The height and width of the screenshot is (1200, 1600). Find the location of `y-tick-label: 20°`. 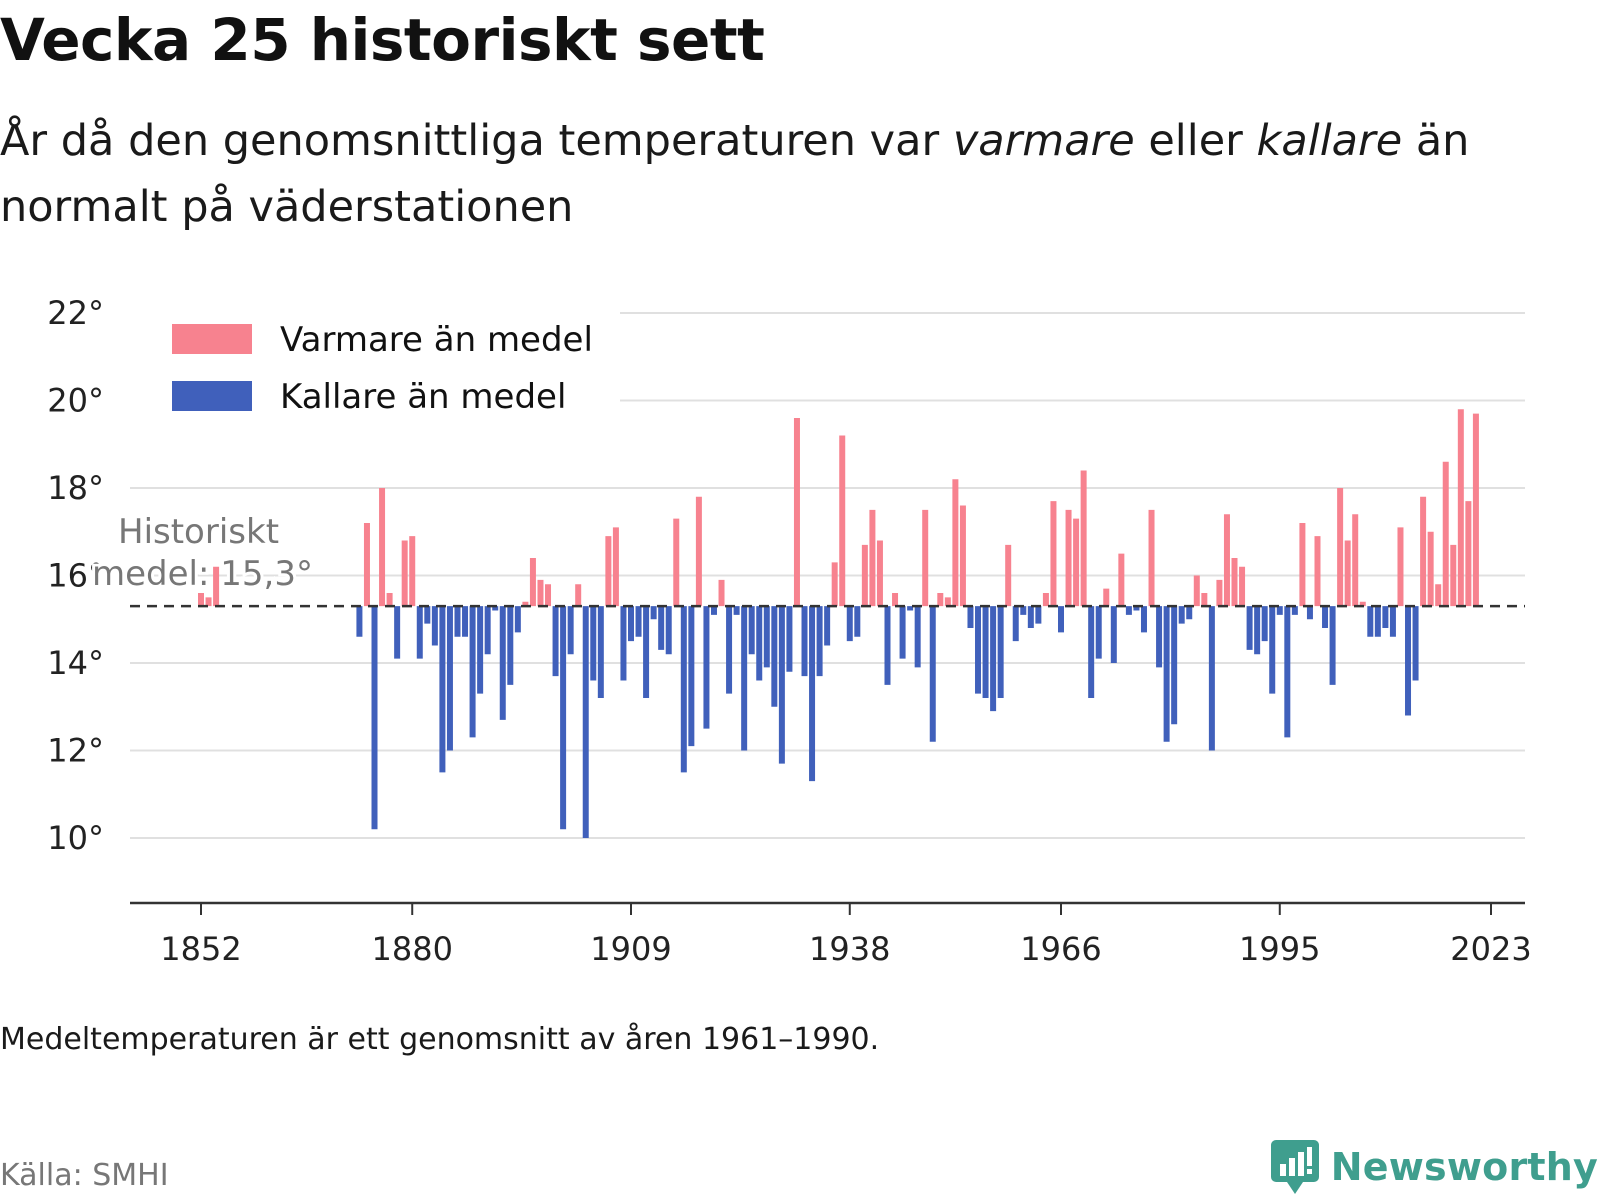

y-tick-label: 20° is located at coordinates (75, 401).